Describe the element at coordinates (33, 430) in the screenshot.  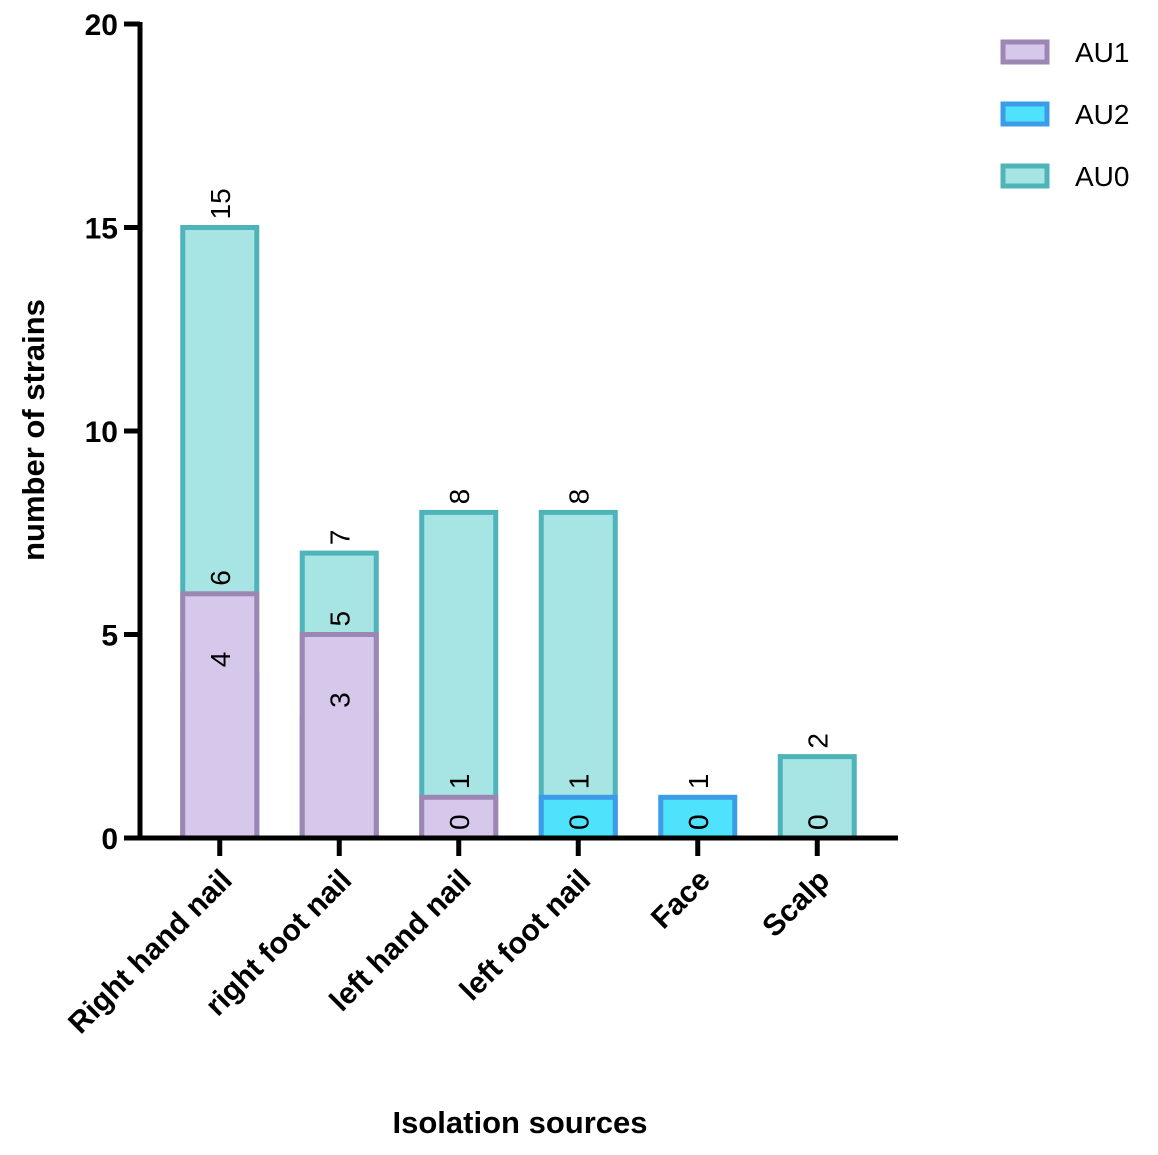
I see `y-axis-title: number of strains` at that location.